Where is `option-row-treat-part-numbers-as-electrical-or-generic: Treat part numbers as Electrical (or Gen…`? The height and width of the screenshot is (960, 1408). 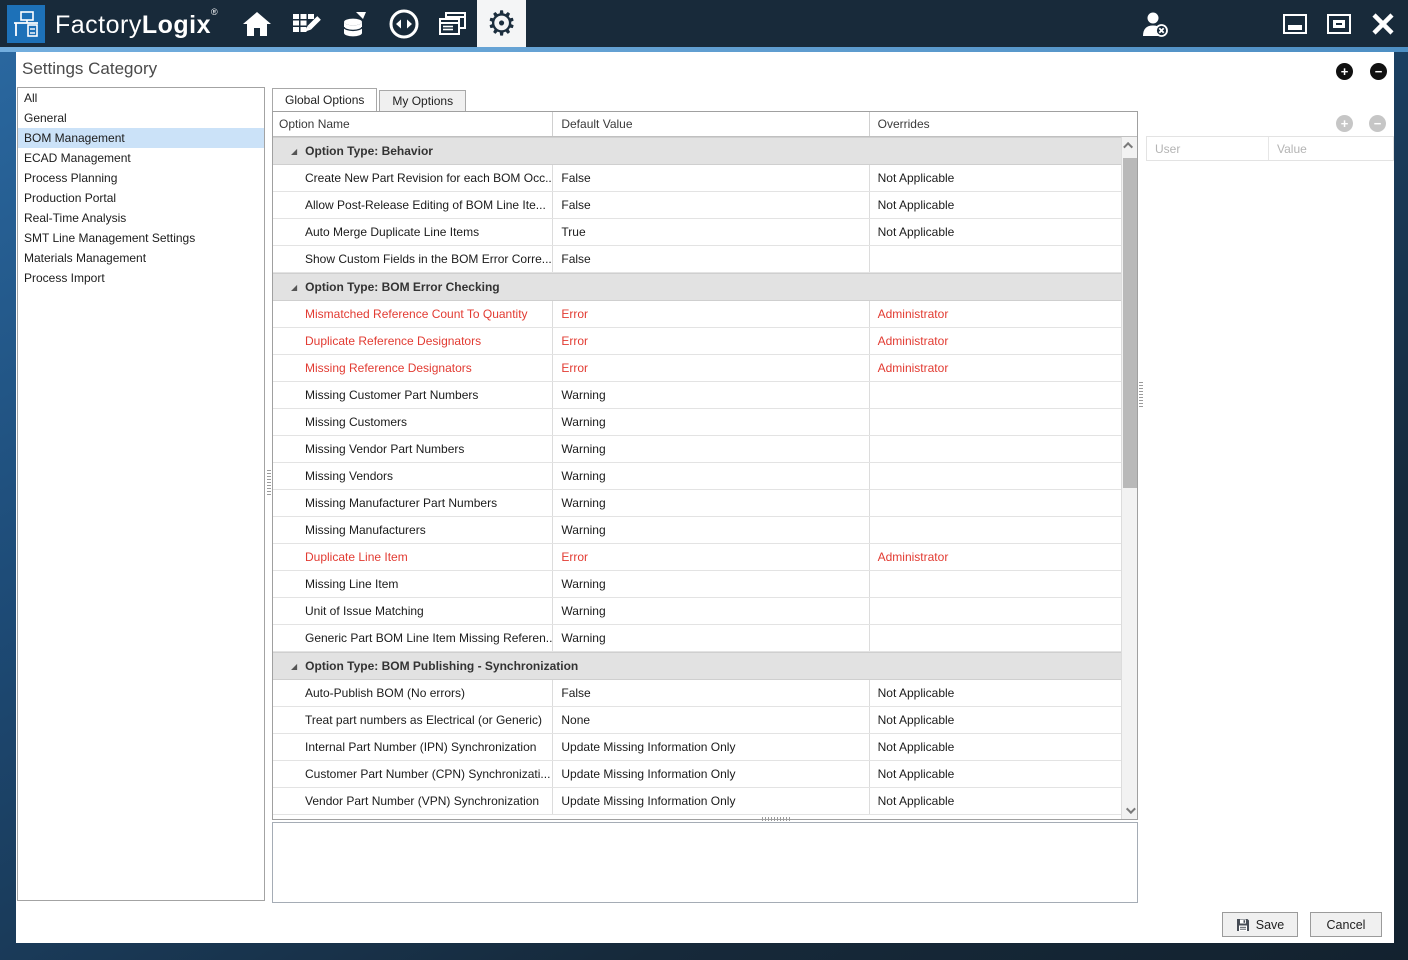 option-row-treat-part-numbers-as-electrical-or-generic: Treat part numbers as Electrical (or Gen… is located at coordinates (697, 720).